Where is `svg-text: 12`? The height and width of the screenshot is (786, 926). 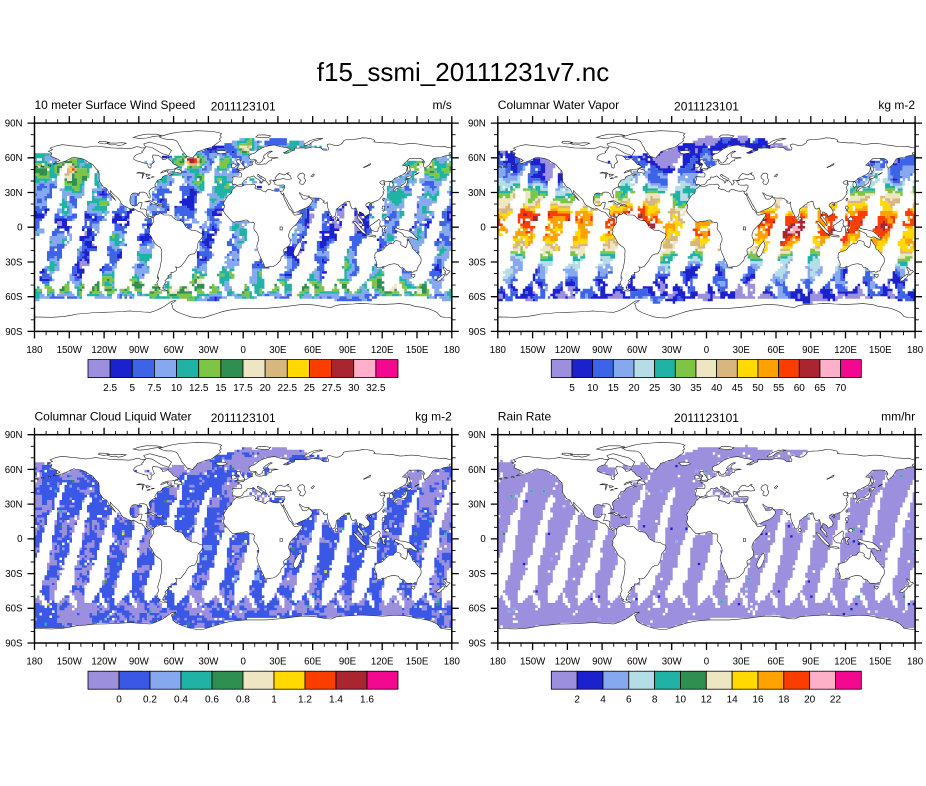
svg-text: 12 is located at coordinates (707, 700).